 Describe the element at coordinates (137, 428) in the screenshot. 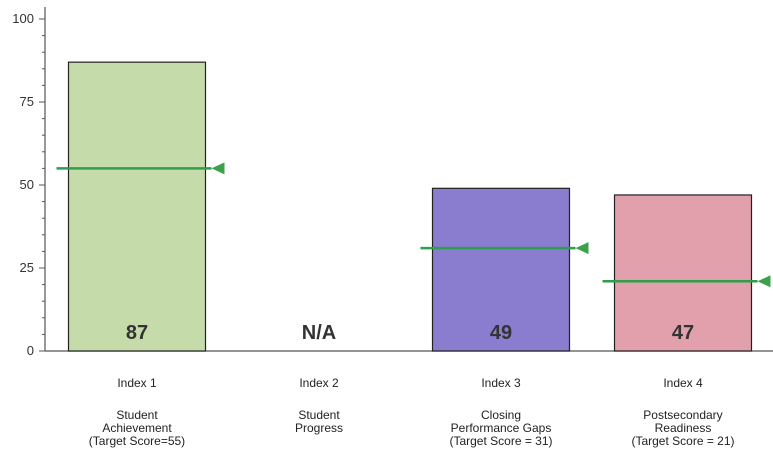

I see `category-description-line: Achievement` at that location.